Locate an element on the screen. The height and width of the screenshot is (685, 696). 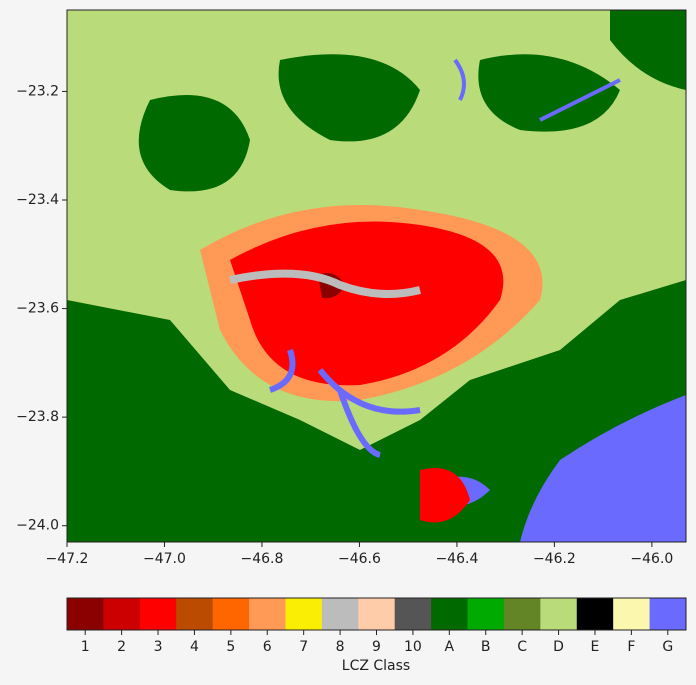
colorbar-tick-label: 10 is located at coordinates (413, 647).